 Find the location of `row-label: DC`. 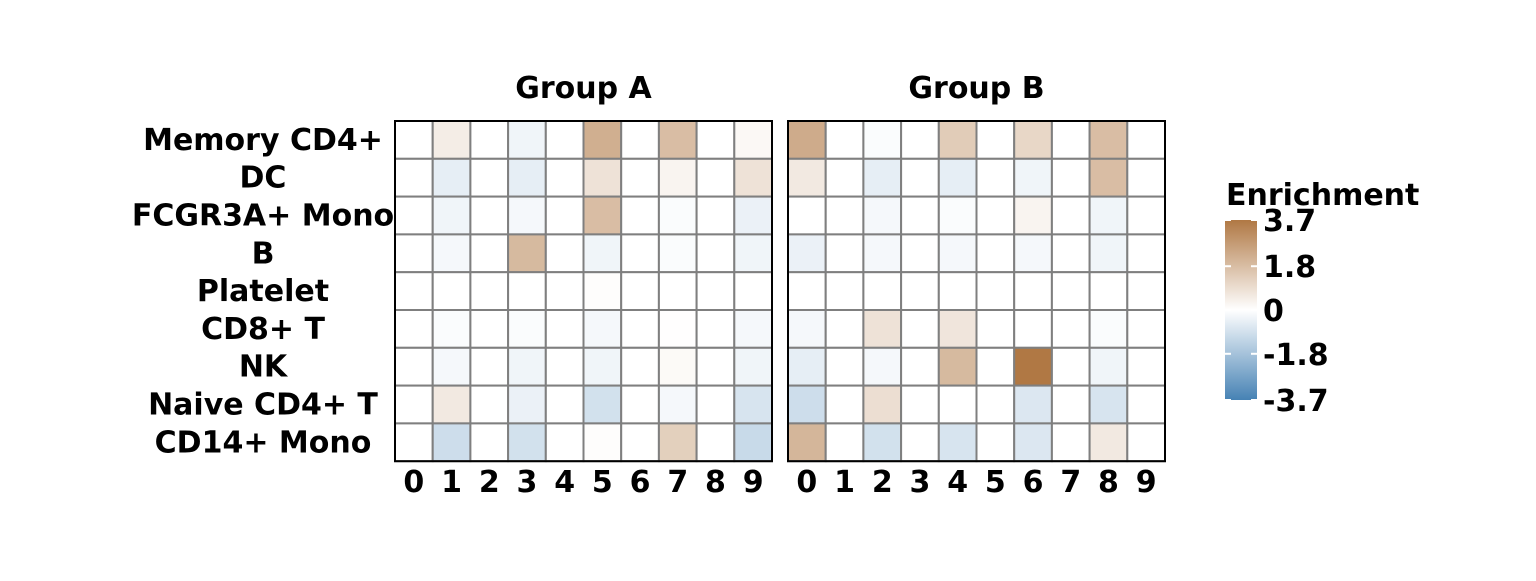

row-label: DC is located at coordinates (263, 178).